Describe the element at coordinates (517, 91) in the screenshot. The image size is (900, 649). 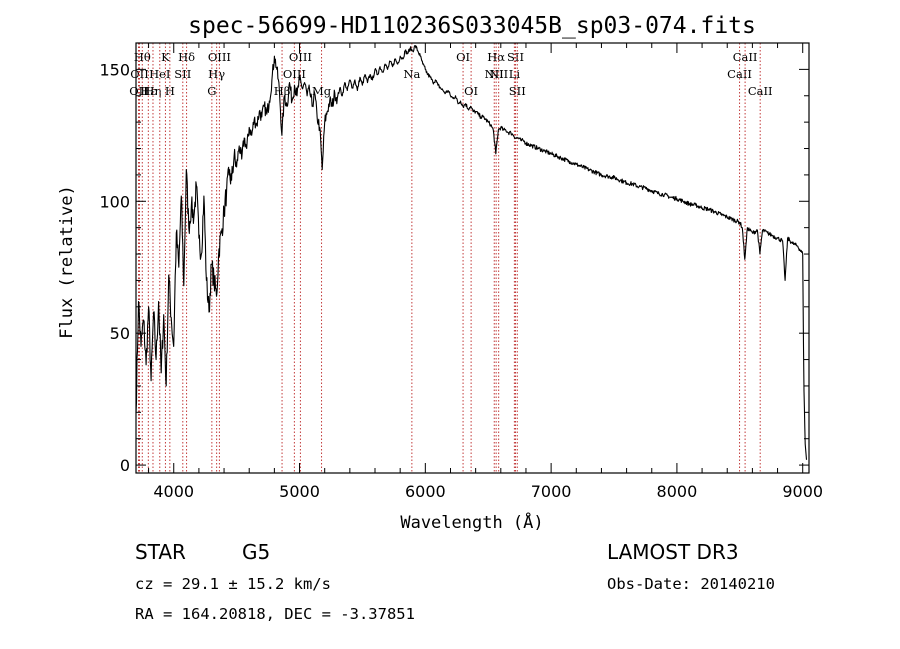
I see `marker-label-25: SII` at that location.